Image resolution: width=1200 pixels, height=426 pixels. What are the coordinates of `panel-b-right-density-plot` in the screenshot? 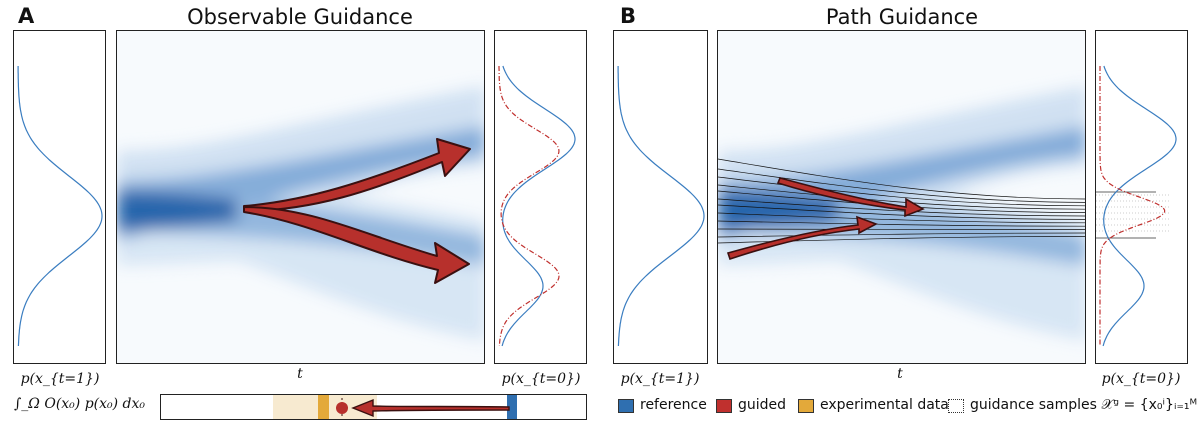 It's located at (1141, 197).